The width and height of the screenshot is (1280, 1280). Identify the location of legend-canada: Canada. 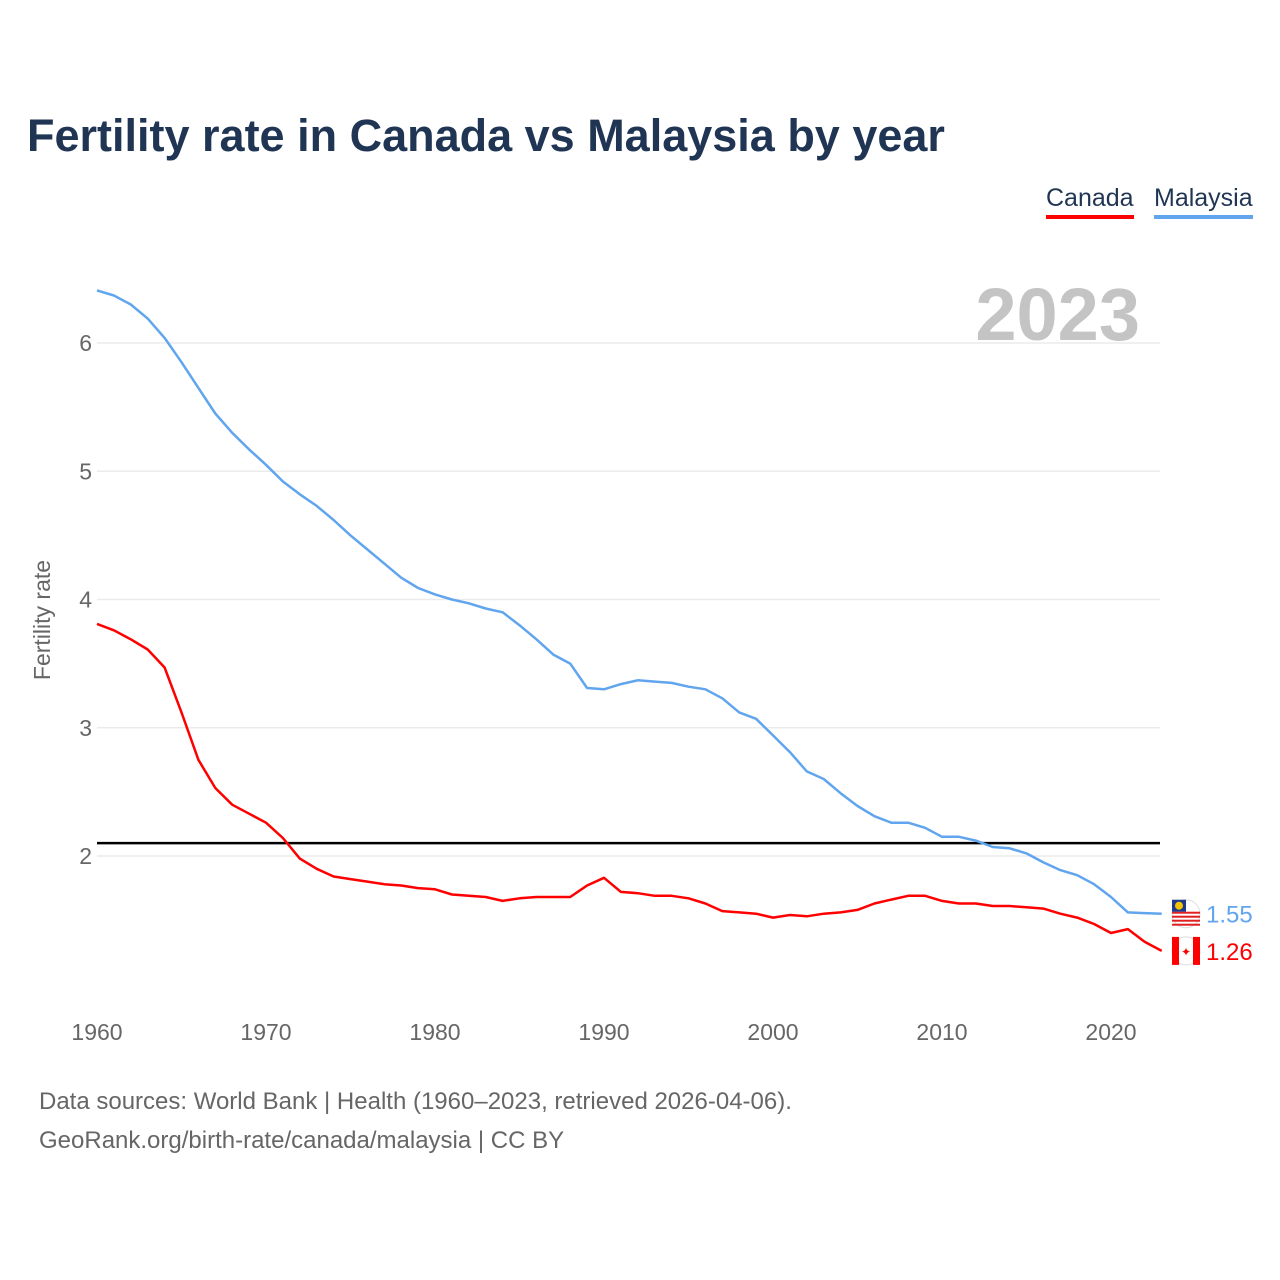
(1090, 201).